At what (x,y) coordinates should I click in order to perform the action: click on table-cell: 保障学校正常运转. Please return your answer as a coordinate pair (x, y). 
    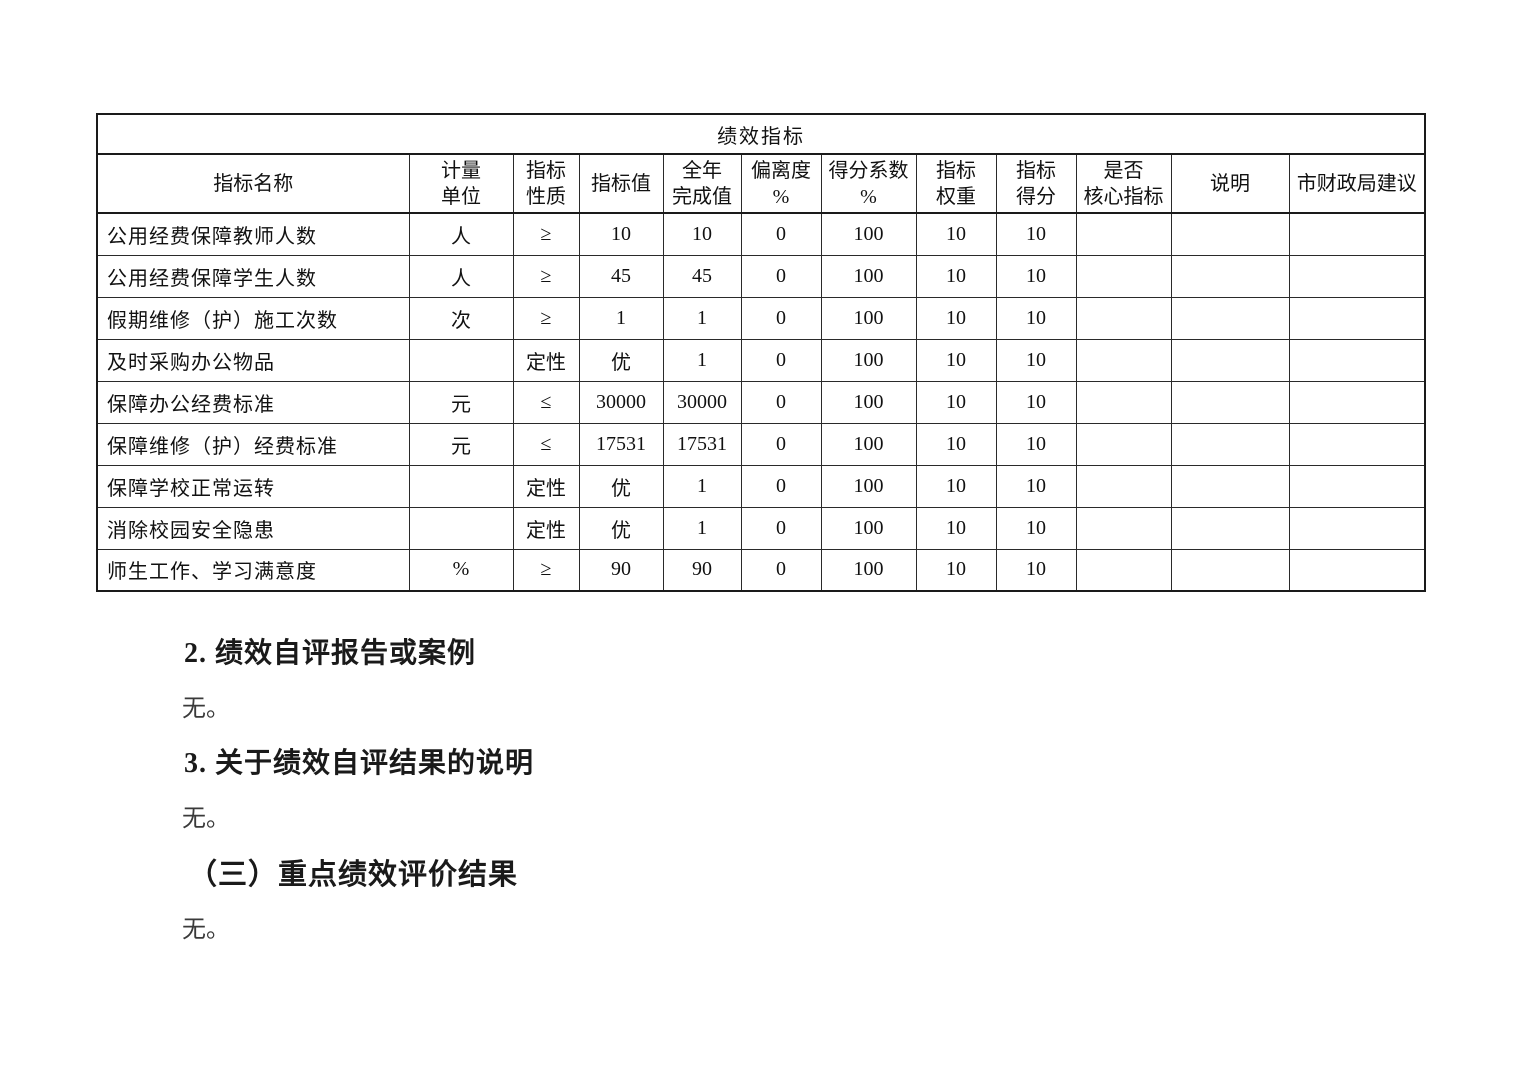
    Looking at the image, I should click on (253, 486).